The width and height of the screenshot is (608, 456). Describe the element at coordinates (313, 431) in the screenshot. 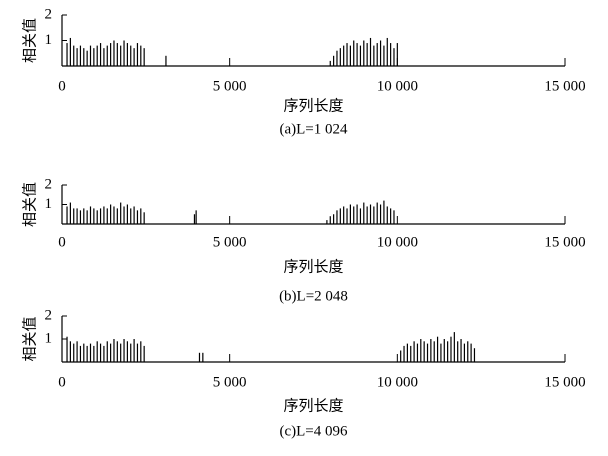

I see `caption: (c)L=4 096` at that location.